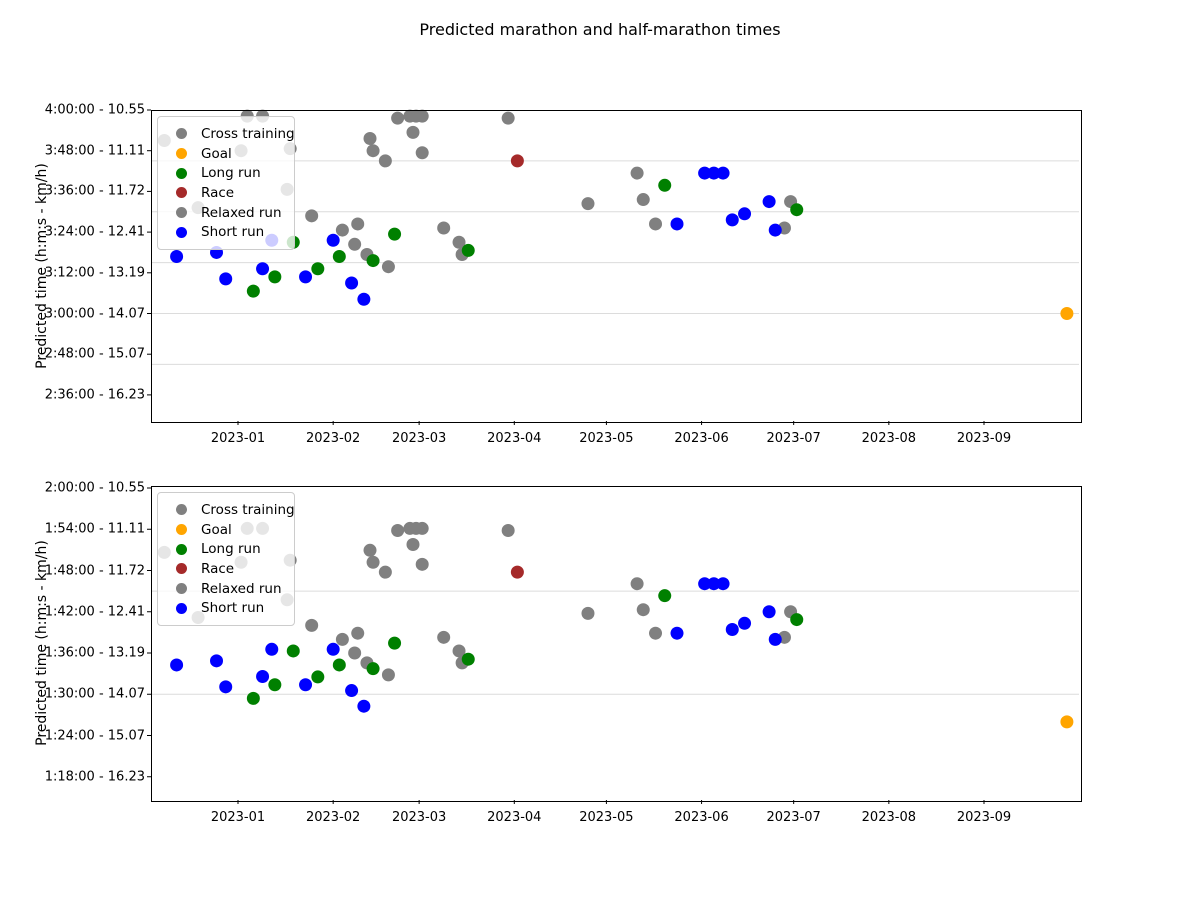 This screenshot has width=1200, height=900. I want to click on marathon-plot-x-tick-label: 2023-05, so click(606, 438).